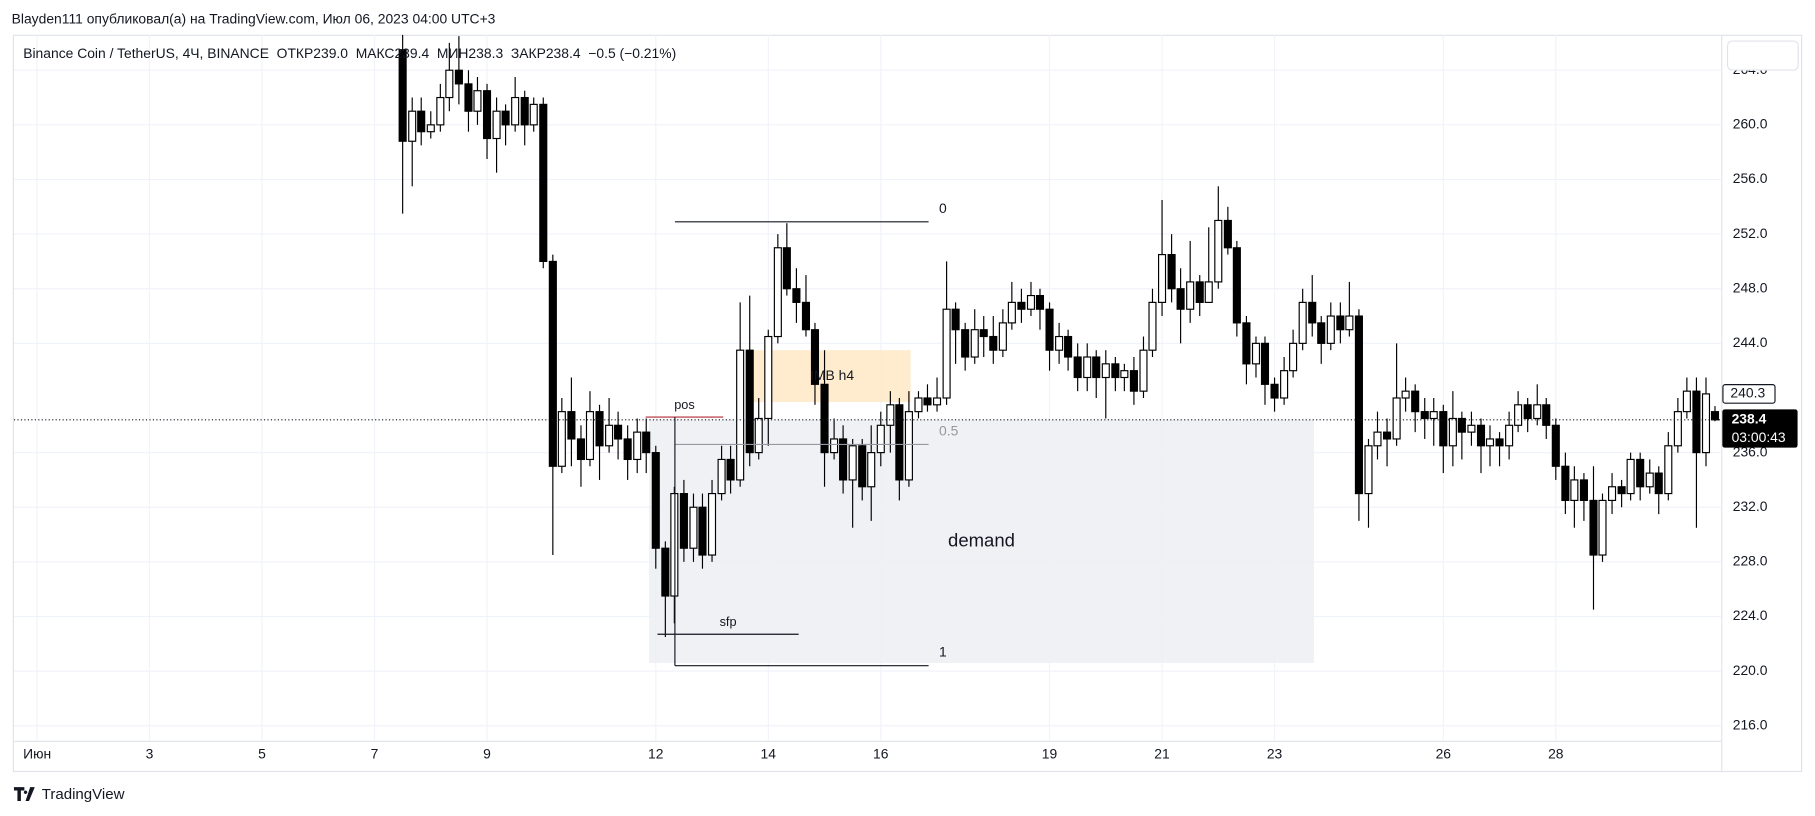 This screenshot has width=1815, height=816. Describe the element at coordinates (943, 652) in the screenshot. I see `fib-level-label: 1` at that location.